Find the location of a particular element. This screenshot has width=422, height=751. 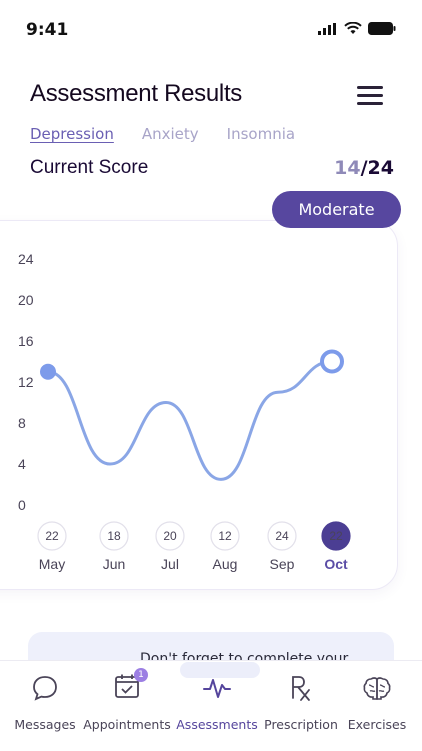

assessment-tabs: Depression Anxiety Insomnia is located at coordinates (162, 134).